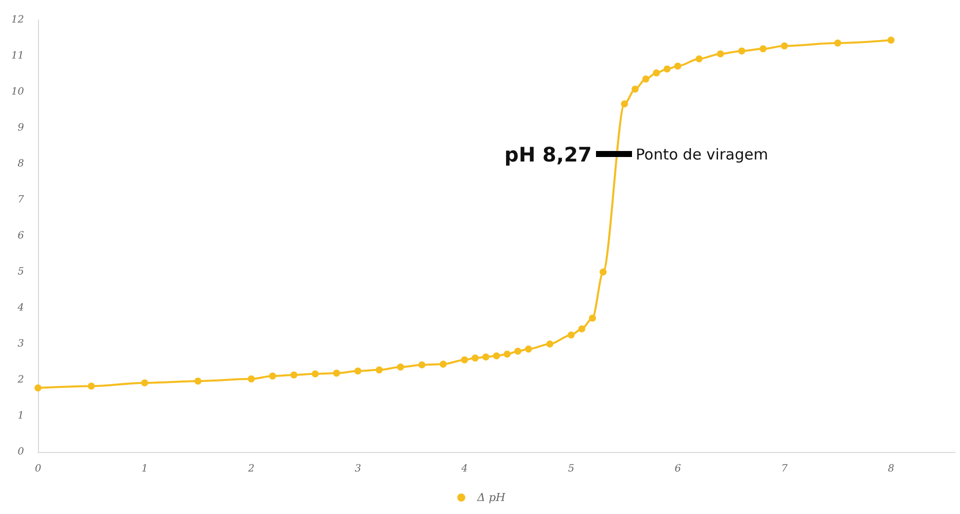 This screenshot has width=960, height=514. I want to click on annotation: Ponto de viragem, so click(702, 154).